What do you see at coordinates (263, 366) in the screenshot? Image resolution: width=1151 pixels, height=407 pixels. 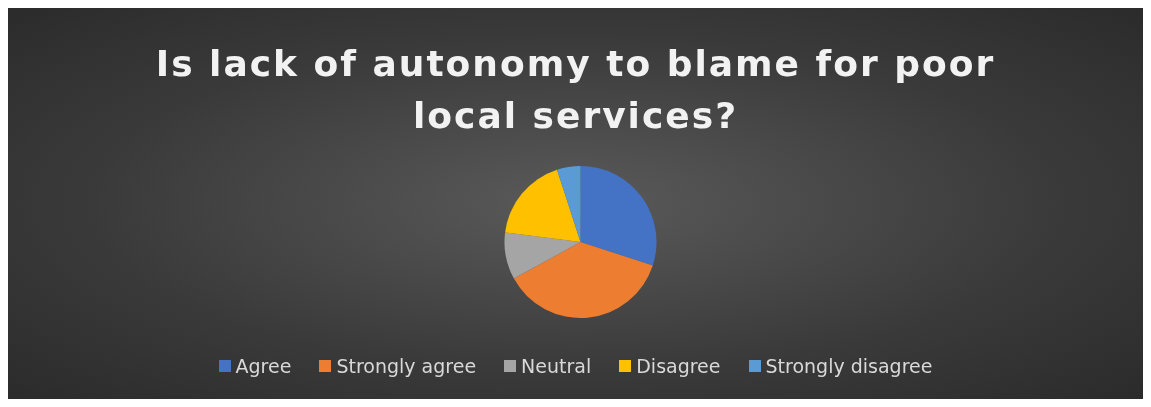 I see `legend-label: Agree` at bounding box center [263, 366].